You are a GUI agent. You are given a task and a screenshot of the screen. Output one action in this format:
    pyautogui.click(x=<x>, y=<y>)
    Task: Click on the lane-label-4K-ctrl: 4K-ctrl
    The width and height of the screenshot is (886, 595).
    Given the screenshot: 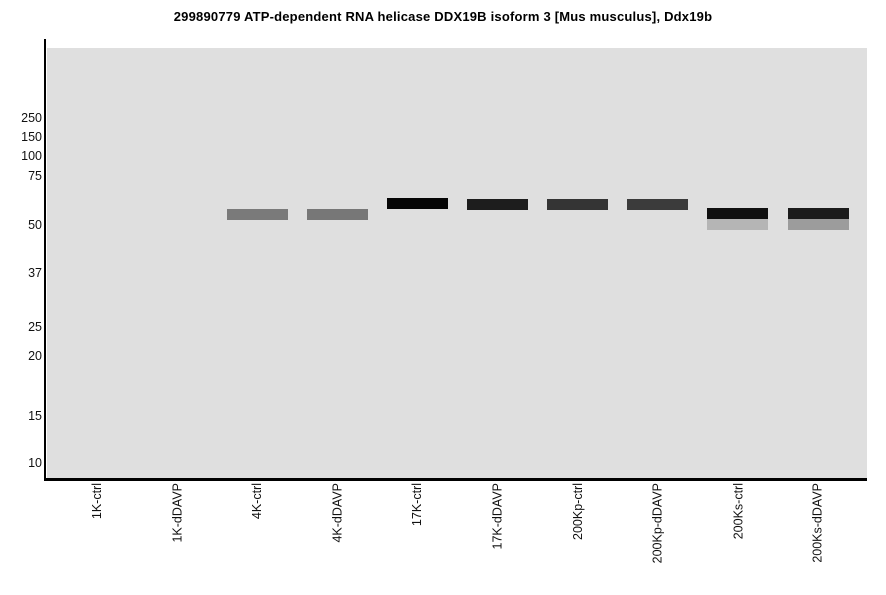 What is the action you would take?
    pyautogui.click(x=257, y=501)
    